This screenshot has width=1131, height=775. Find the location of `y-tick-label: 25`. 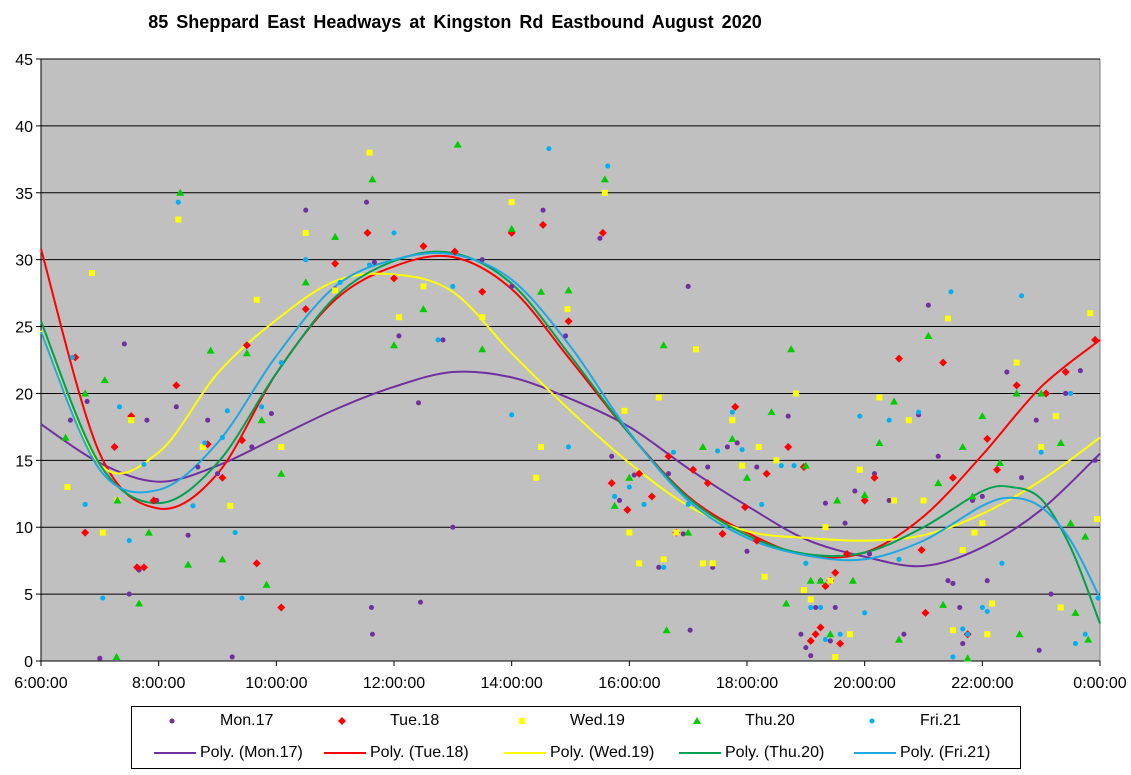

y-tick-label: 25 is located at coordinates (24, 328).